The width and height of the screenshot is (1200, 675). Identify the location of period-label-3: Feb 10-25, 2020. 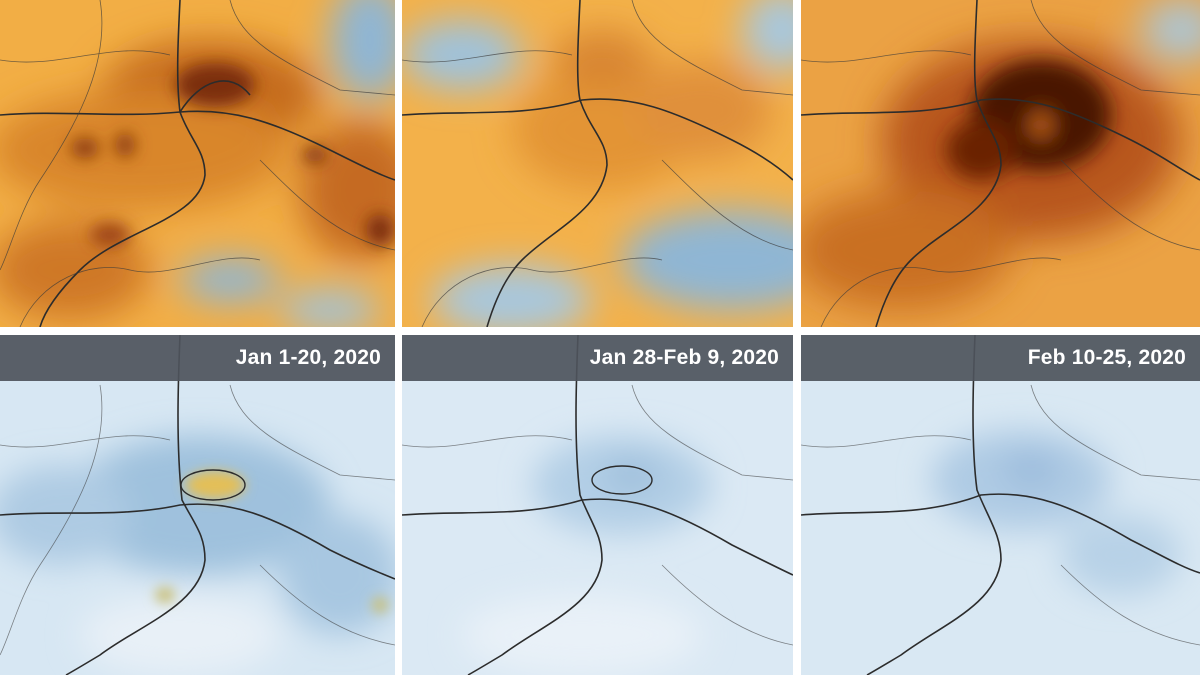
(1000, 358).